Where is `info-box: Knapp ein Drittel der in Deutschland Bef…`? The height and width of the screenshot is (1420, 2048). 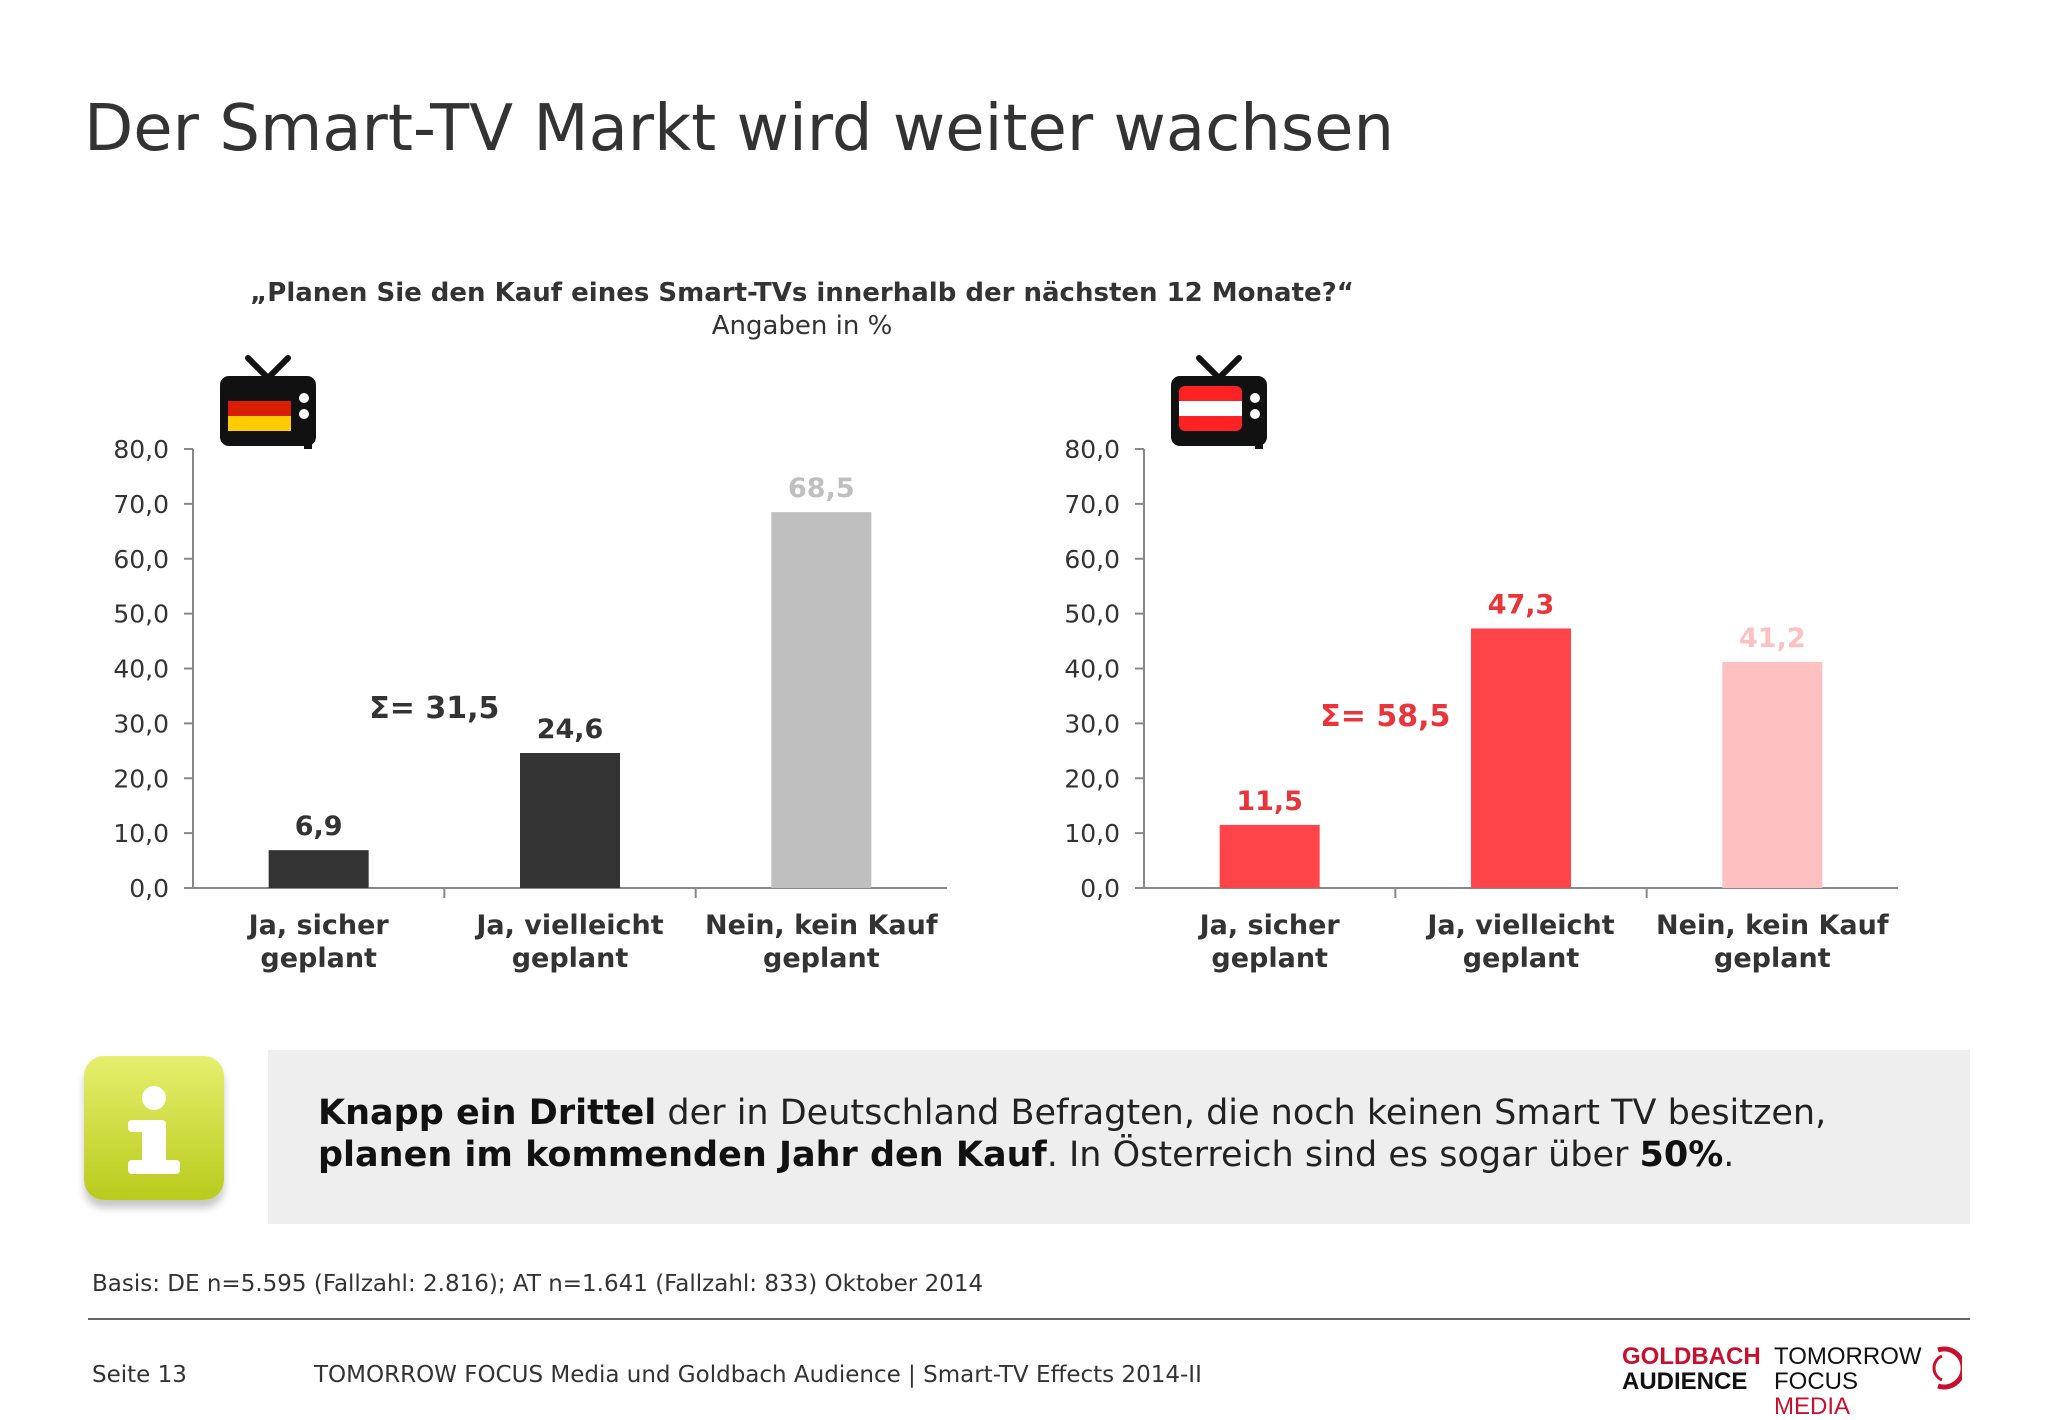
info-box: Knapp ein Drittel der in Deutschland Bef… is located at coordinates (1119, 1137).